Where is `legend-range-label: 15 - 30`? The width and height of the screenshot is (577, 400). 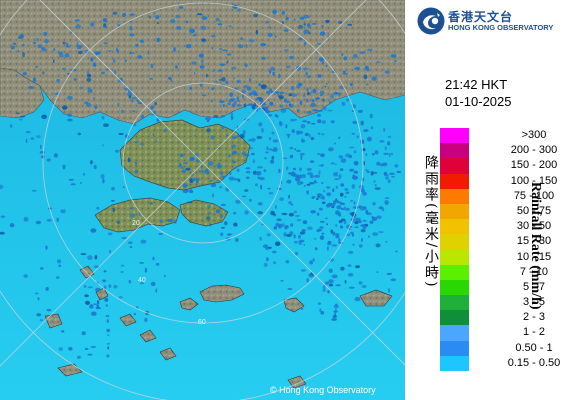
legend-range-label: 15 - 30 is located at coordinates (534, 241).